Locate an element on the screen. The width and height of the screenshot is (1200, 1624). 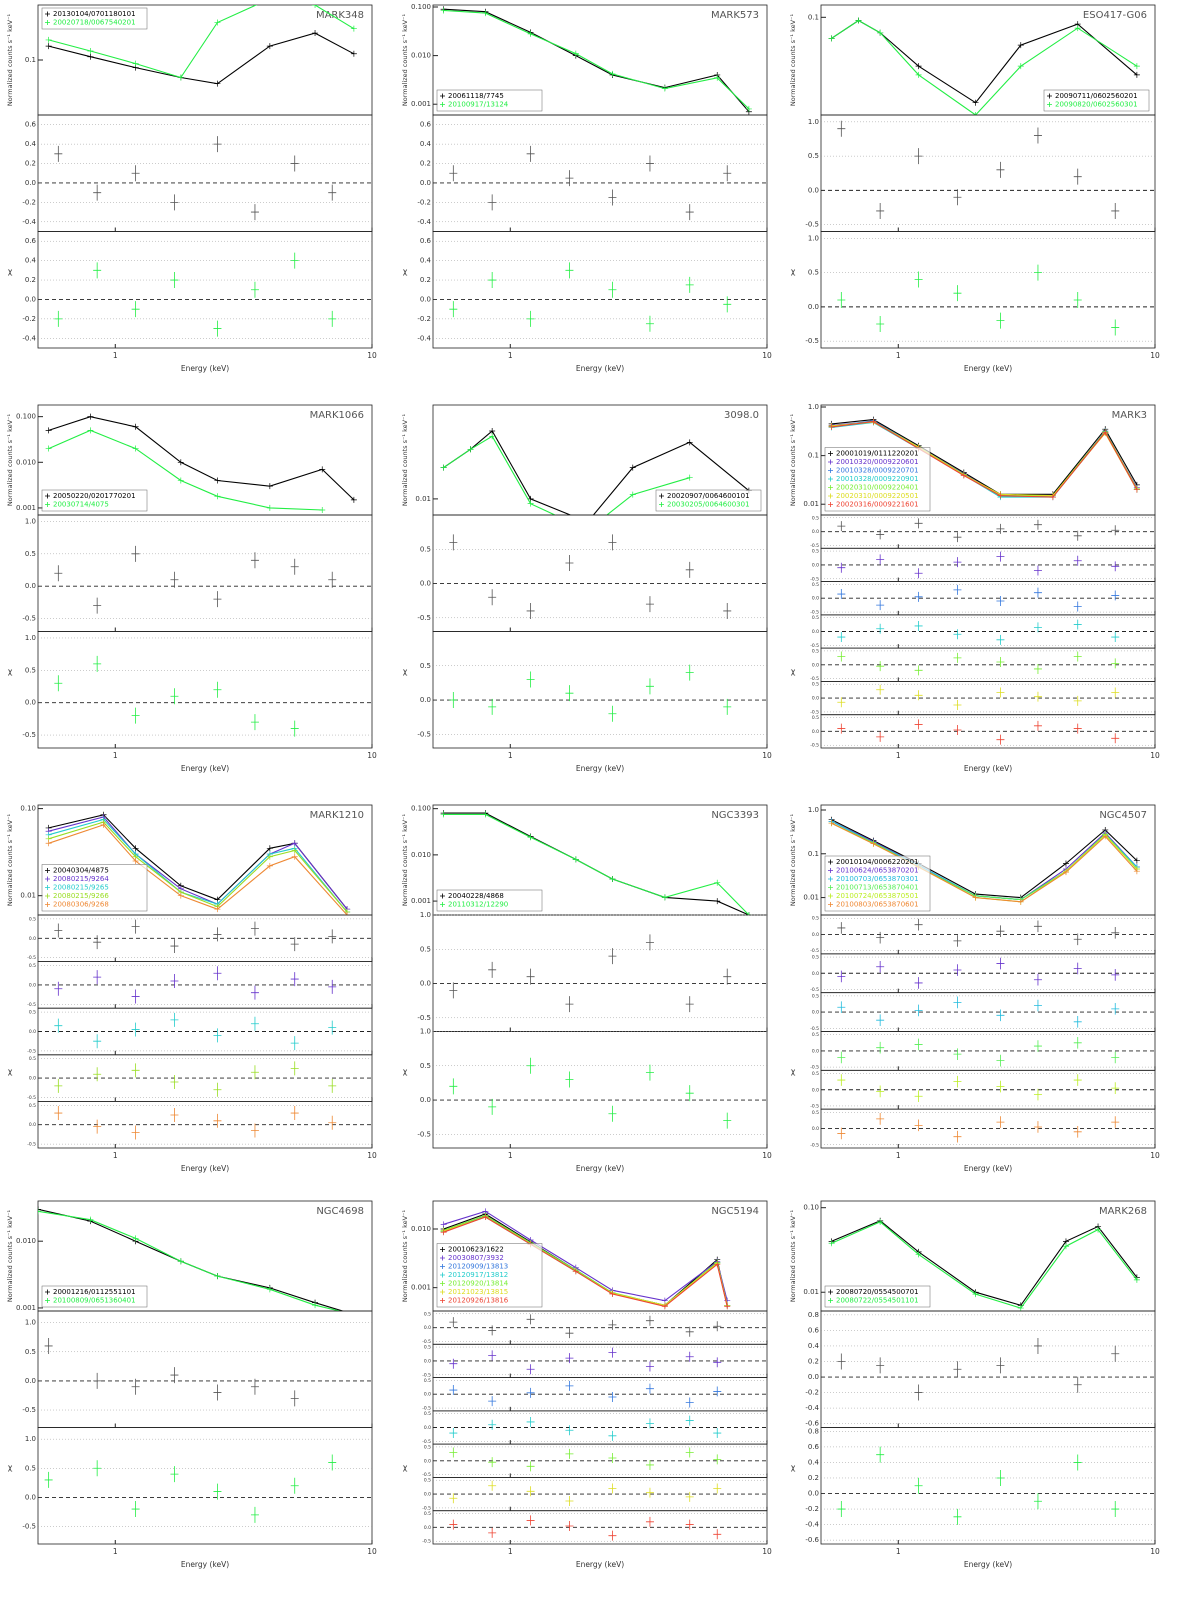
r-tick-label: 0.4 is located at coordinates (426, 144).